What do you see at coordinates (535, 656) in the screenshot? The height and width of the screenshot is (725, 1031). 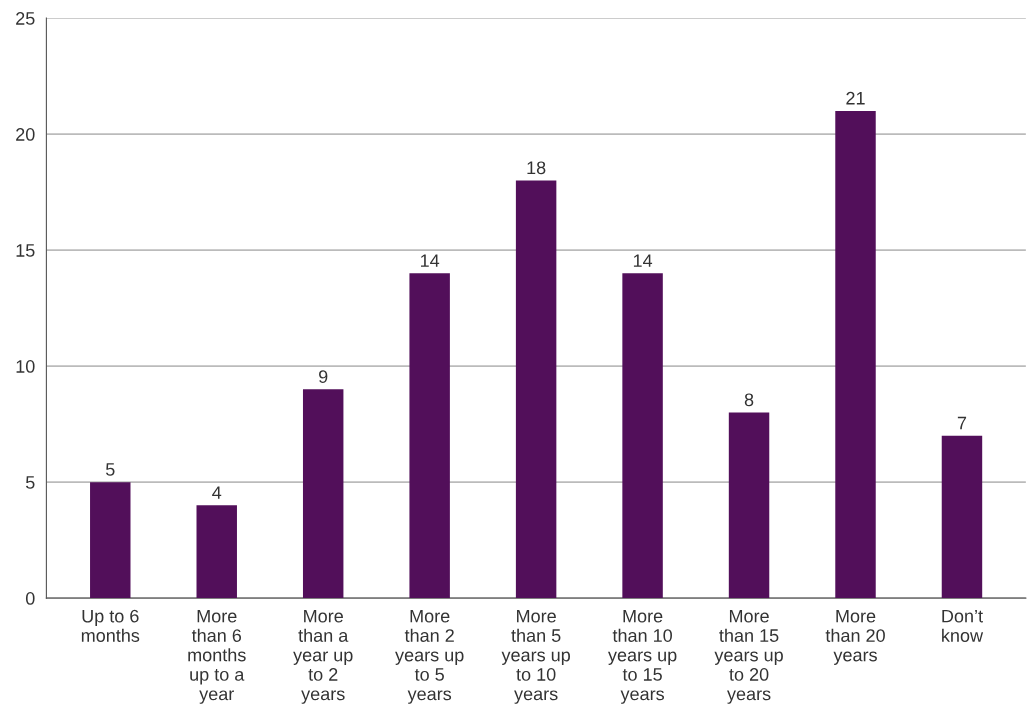 I see `x-tick-label: More than 5 years up to 10 years` at bounding box center [535, 656].